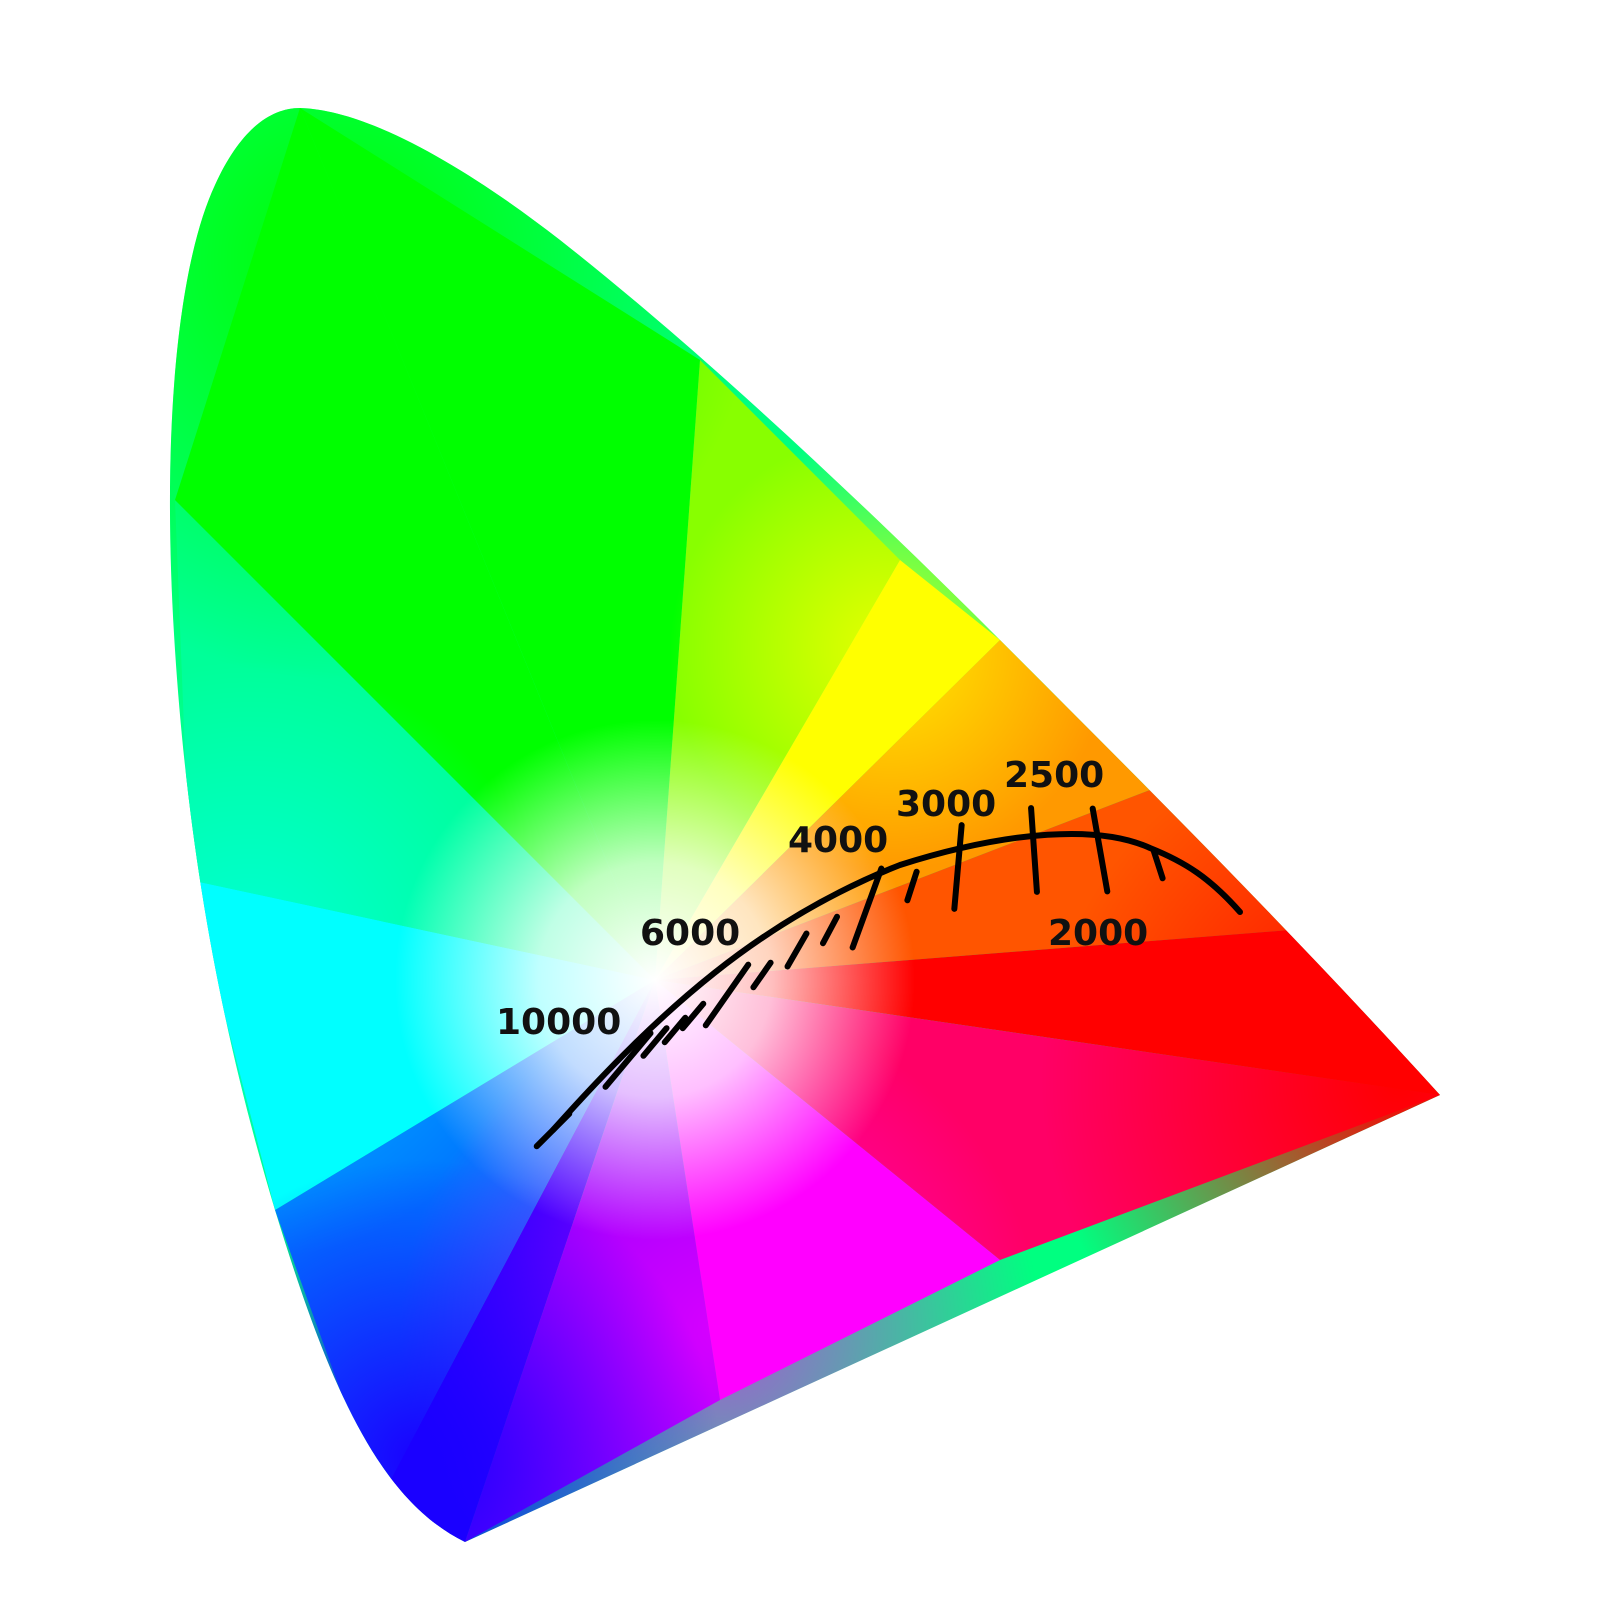 This screenshot has width=1600, height=1600. Describe the element at coordinates (558, 1022) in the screenshot. I see `label-10000: 10000` at that location.